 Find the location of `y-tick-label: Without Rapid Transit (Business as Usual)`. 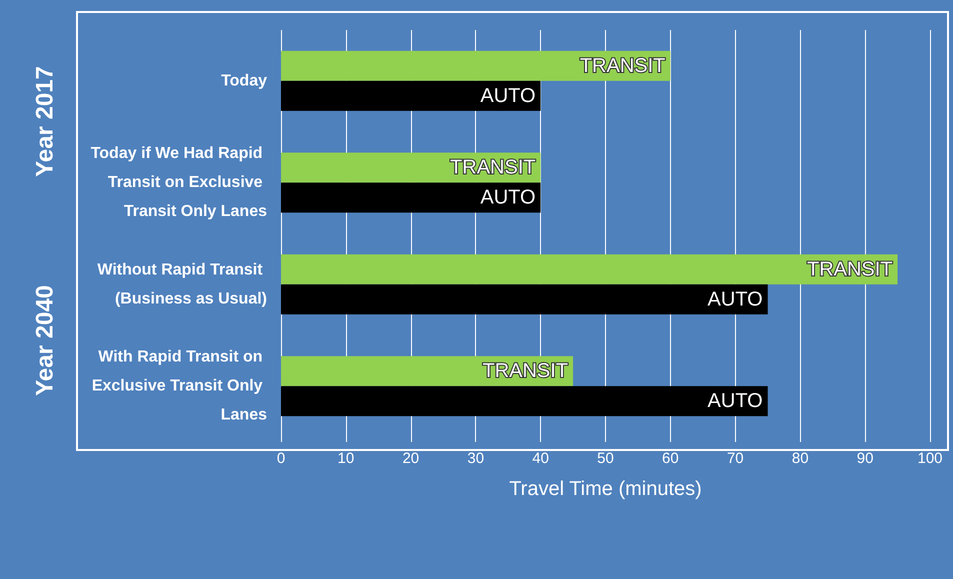

y-tick-label: Without Rapid Transit (Business as Usual) is located at coordinates (182, 284).